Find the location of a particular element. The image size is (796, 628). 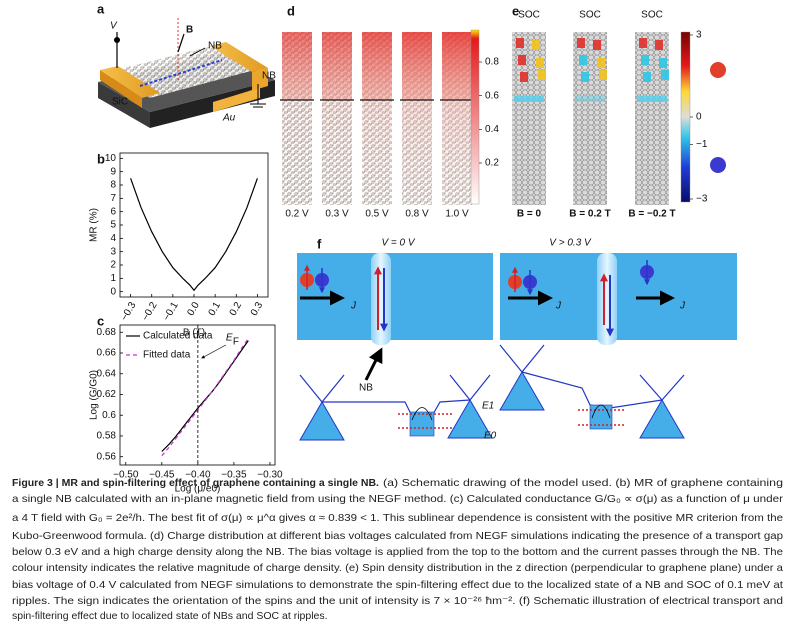

condition-label: V > 0.3 V is located at coordinates (570, 243).